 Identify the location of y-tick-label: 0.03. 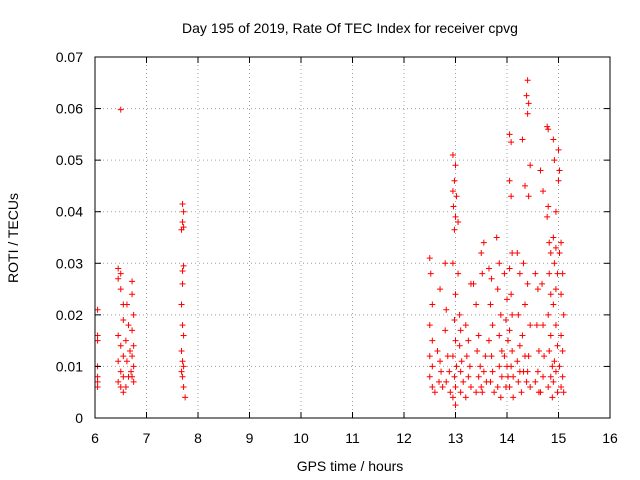
(69, 263).